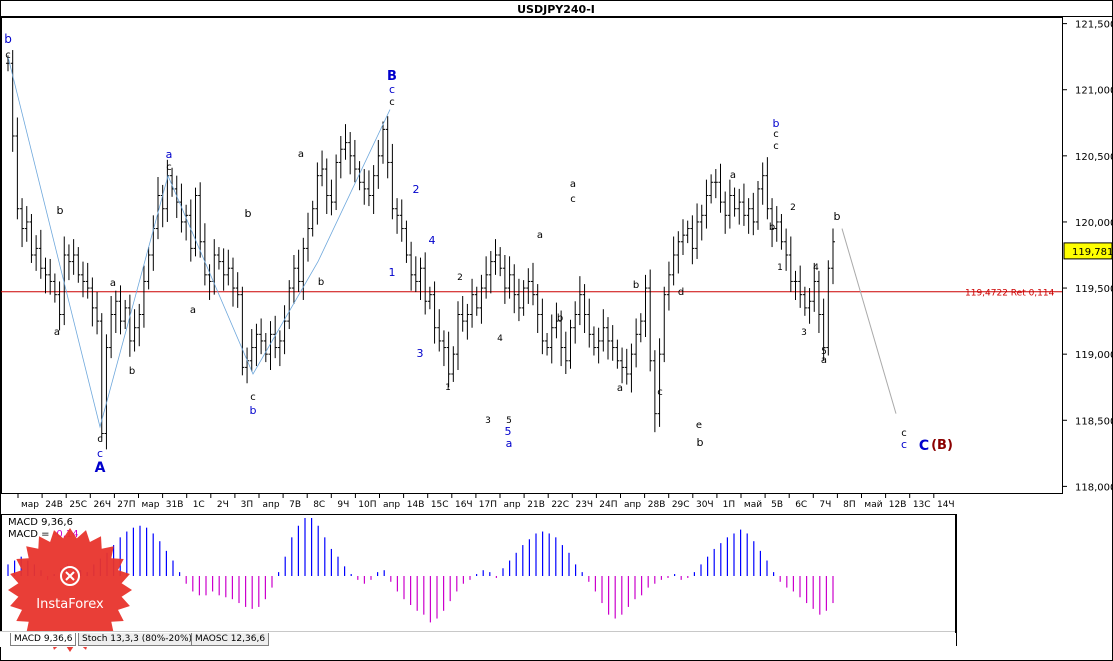 The height and width of the screenshot is (661, 1113). What do you see at coordinates (78, 505) in the screenshot?
I see `x-tick-label: 25С` at bounding box center [78, 505].